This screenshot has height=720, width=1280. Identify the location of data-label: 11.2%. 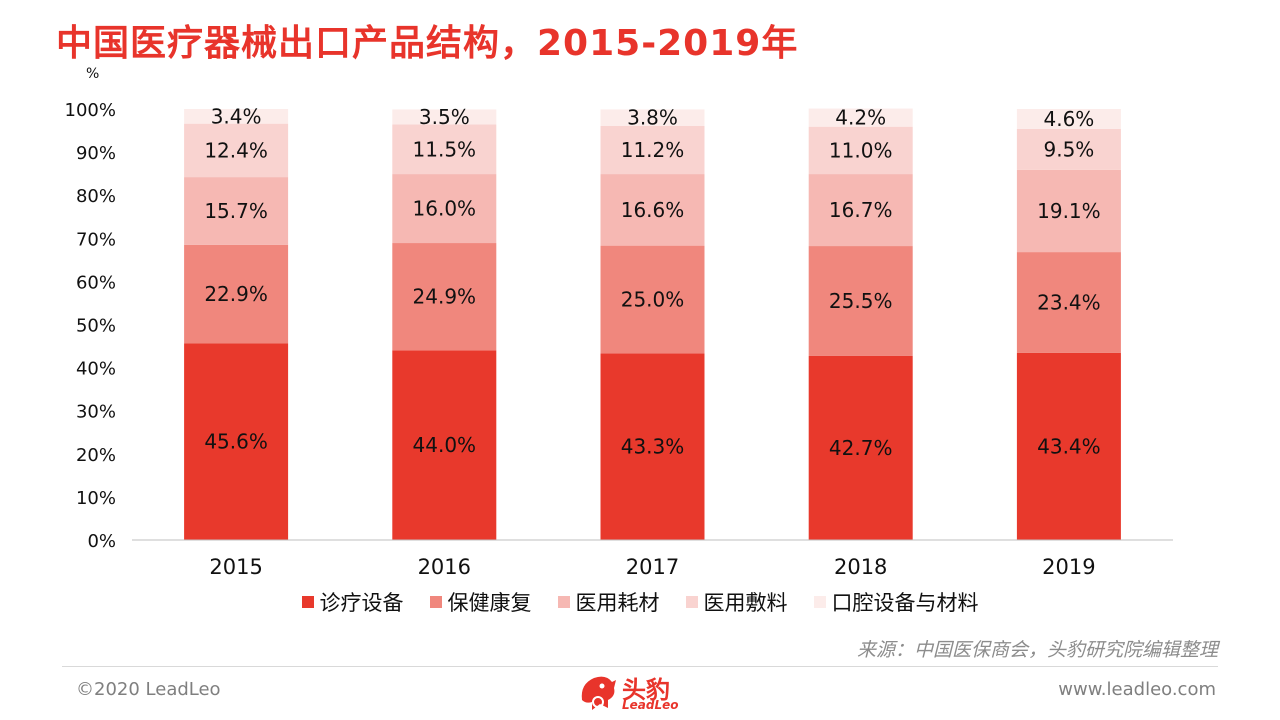
(653, 150).